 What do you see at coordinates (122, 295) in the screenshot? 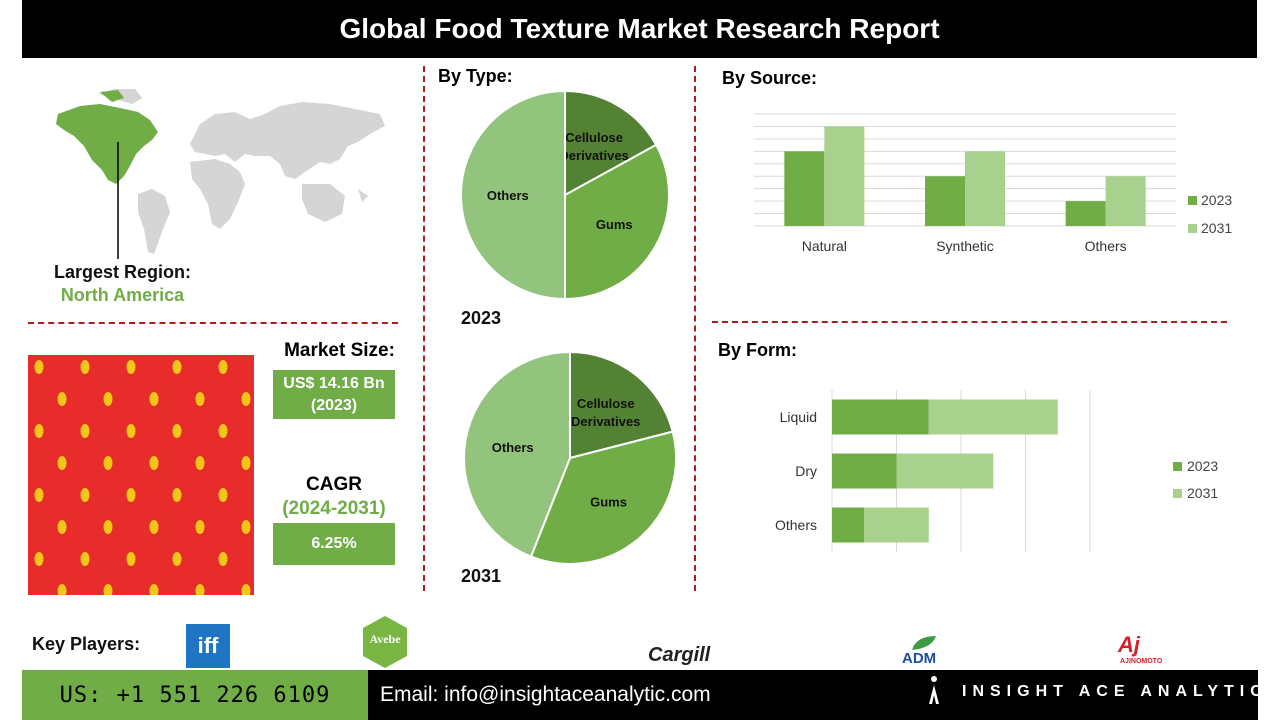
I see `largest-region-value: North America` at bounding box center [122, 295].